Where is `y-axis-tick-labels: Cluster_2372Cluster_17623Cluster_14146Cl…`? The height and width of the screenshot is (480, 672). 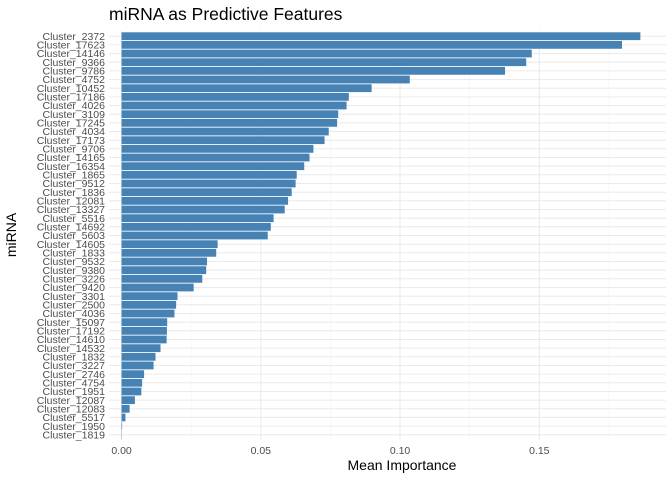
y-axis-tick-labels: Cluster_2372Cluster_17623Cluster_14146Cl… is located at coordinates (71, 236).